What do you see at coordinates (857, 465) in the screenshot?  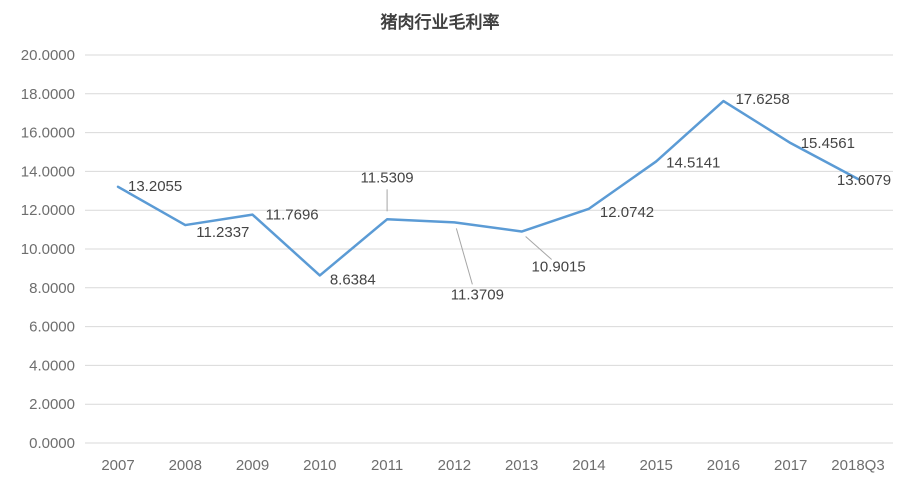 I see `x-tick-label: 2018Q3` at bounding box center [857, 465].